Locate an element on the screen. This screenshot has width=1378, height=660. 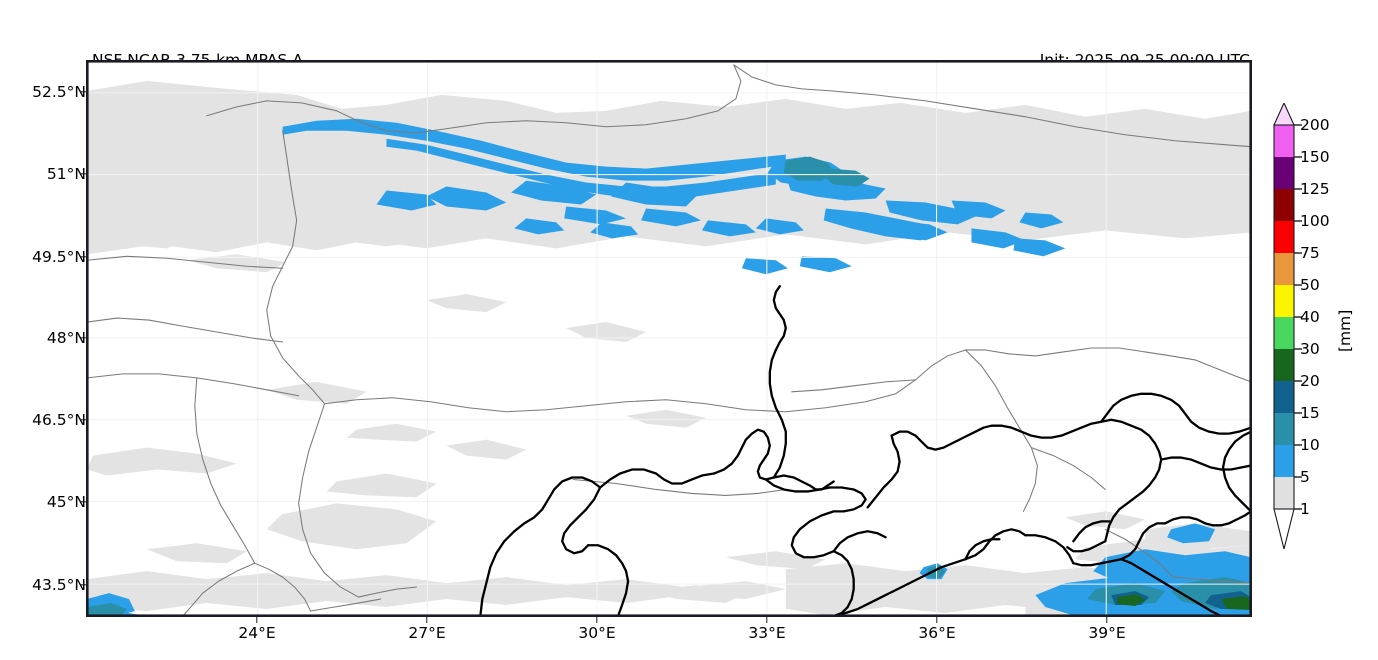
colorbar-label-150: 150 is located at coordinates (1315, 157).